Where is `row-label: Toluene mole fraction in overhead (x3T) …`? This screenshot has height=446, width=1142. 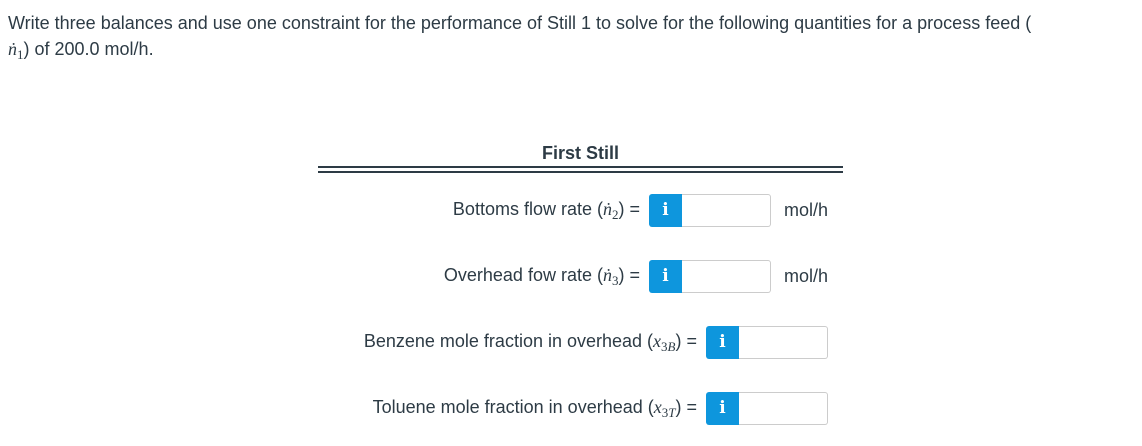
row-label: Toluene mole fraction in overhead (x3T) … is located at coordinates (535, 409).